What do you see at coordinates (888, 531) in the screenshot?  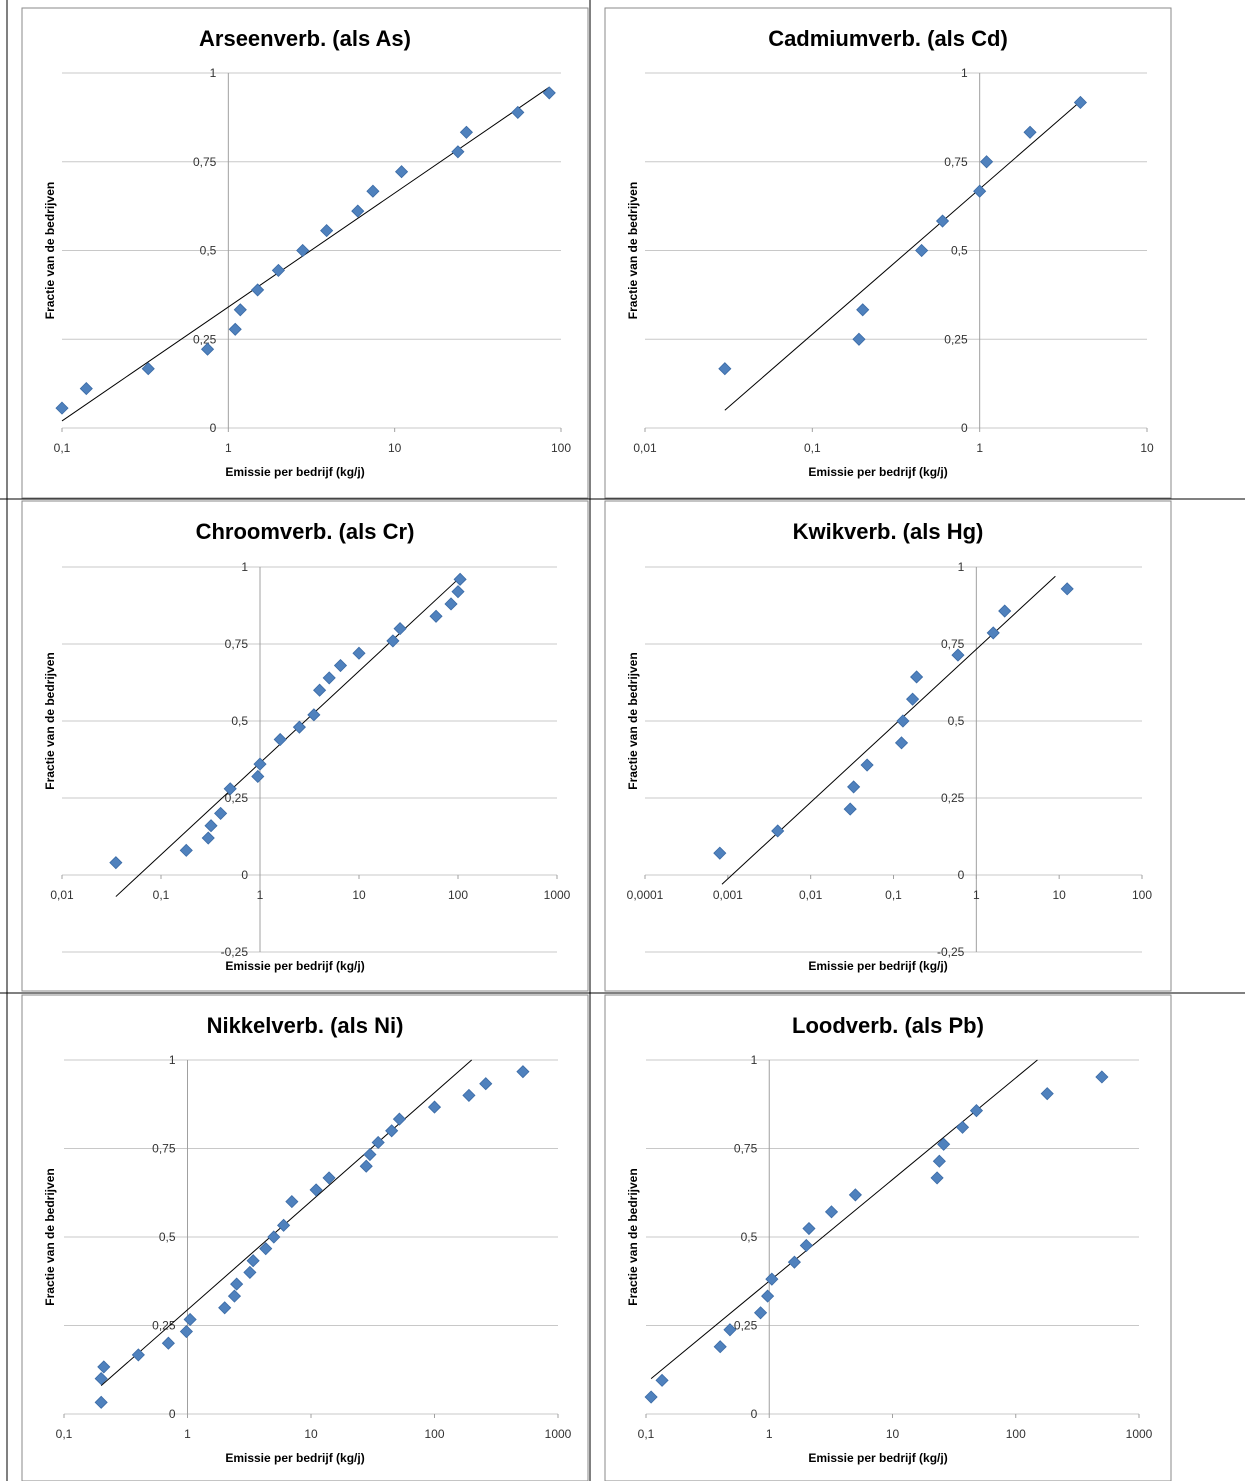 I see `chart-title: Kwikverb. (als Hg)` at bounding box center [888, 531].